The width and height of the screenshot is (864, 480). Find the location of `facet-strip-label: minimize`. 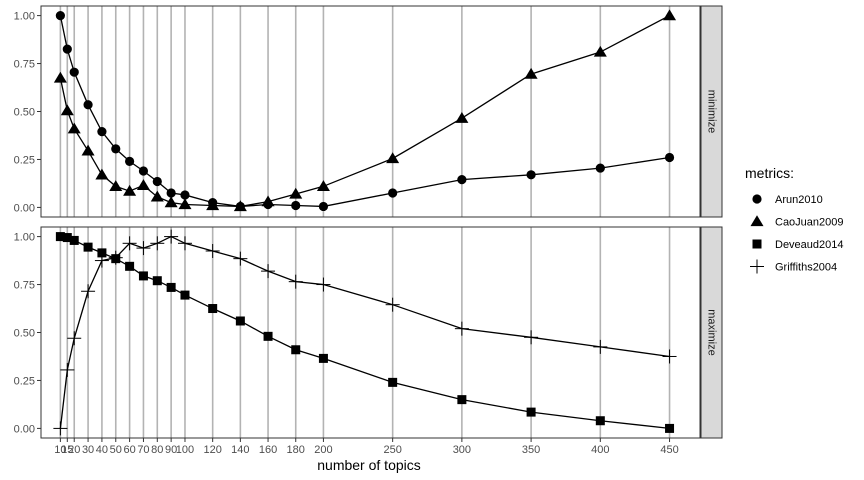

facet-strip-label: minimize is located at coordinates (712, 111).